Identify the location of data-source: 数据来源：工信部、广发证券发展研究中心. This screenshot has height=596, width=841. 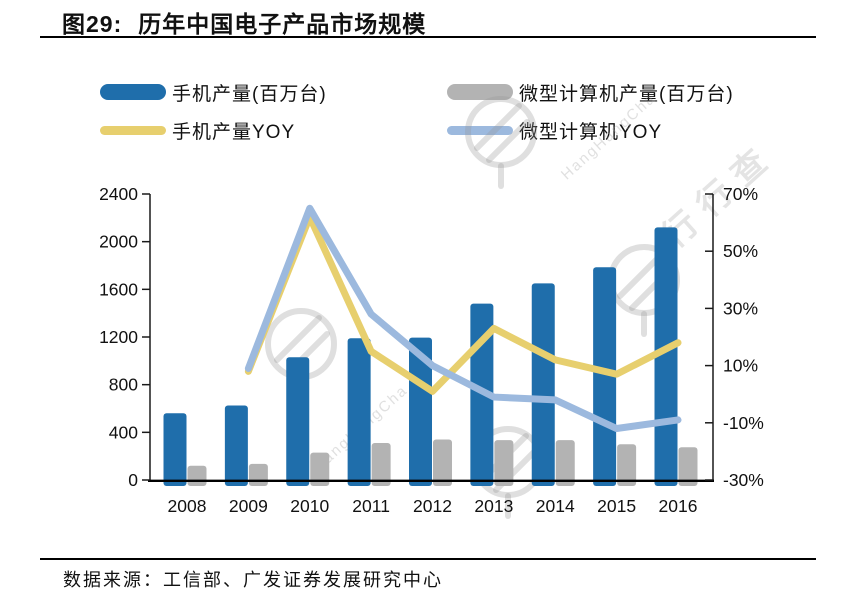
(253, 580).